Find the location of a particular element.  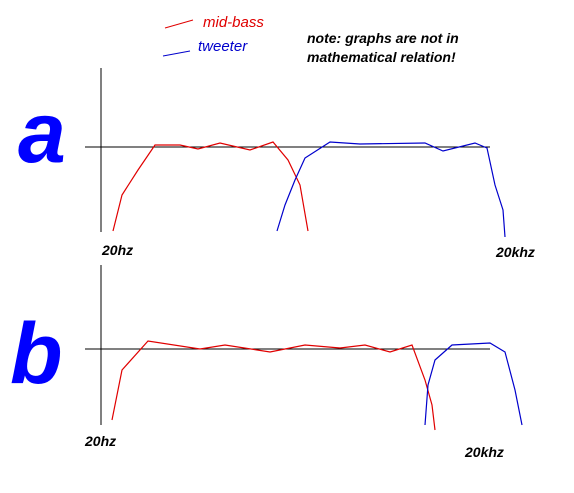

legend-label: tweeter is located at coordinates (223, 46).